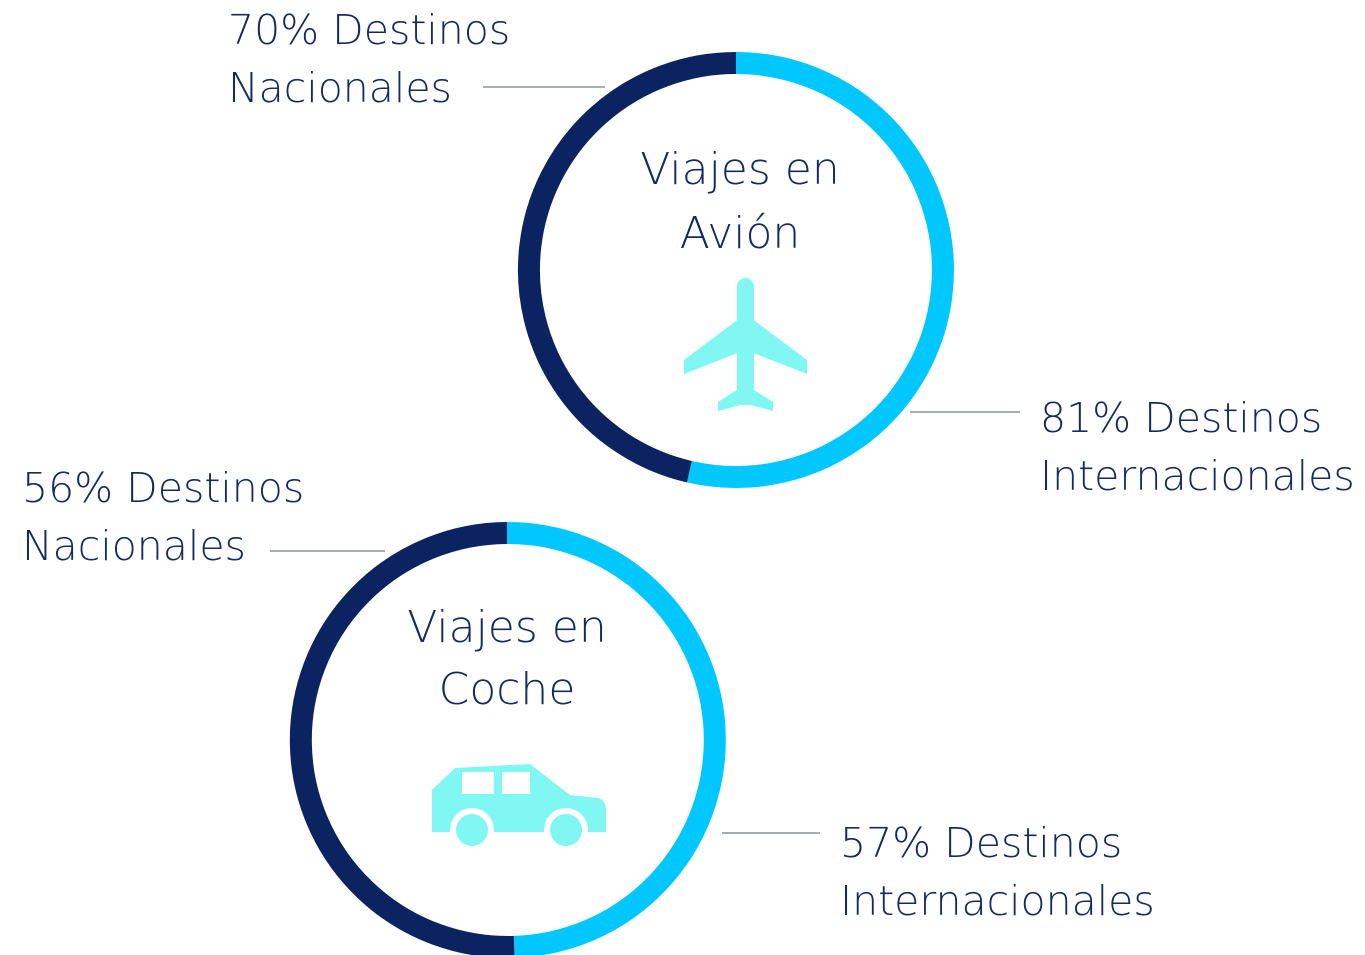 The image size is (1365, 955). What do you see at coordinates (519, 808) in the screenshot?
I see `car-icon` at bounding box center [519, 808].